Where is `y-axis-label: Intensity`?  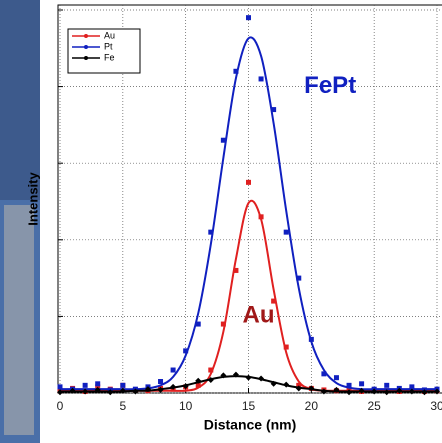
y-axis-label: Intensity is located at coordinates (32, 199).